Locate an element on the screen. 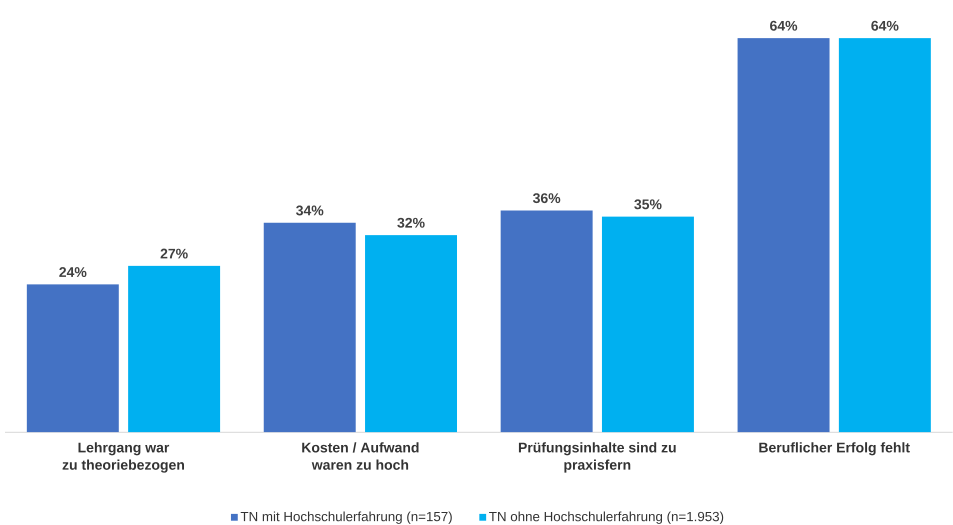  x-tick-label: Beruflicher Erfolg fehlt is located at coordinates (834, 449).